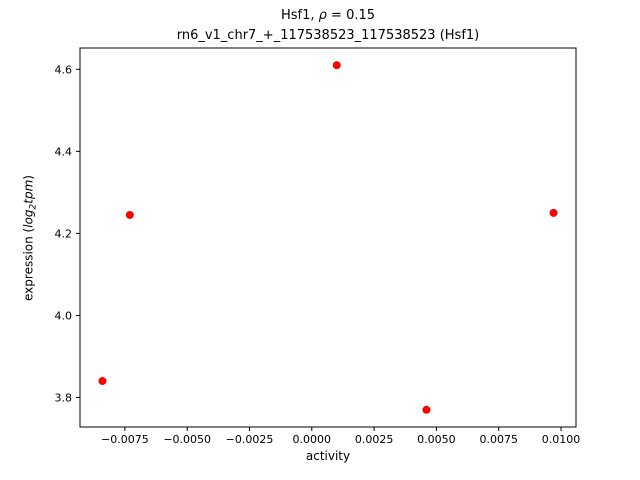 The image size is (640, 480). I want to click on chart-title: Hsf1, ρ = 0.15, so click(328, 16).